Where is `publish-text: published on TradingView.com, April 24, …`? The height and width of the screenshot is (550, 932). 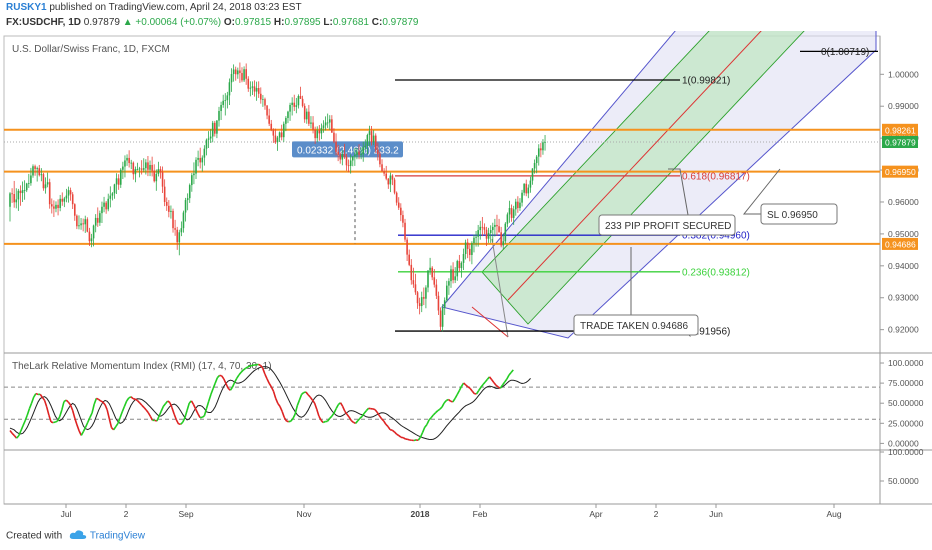 publish-text: published on TradingView.com, April 24, … is located at coordinates (174, 7).